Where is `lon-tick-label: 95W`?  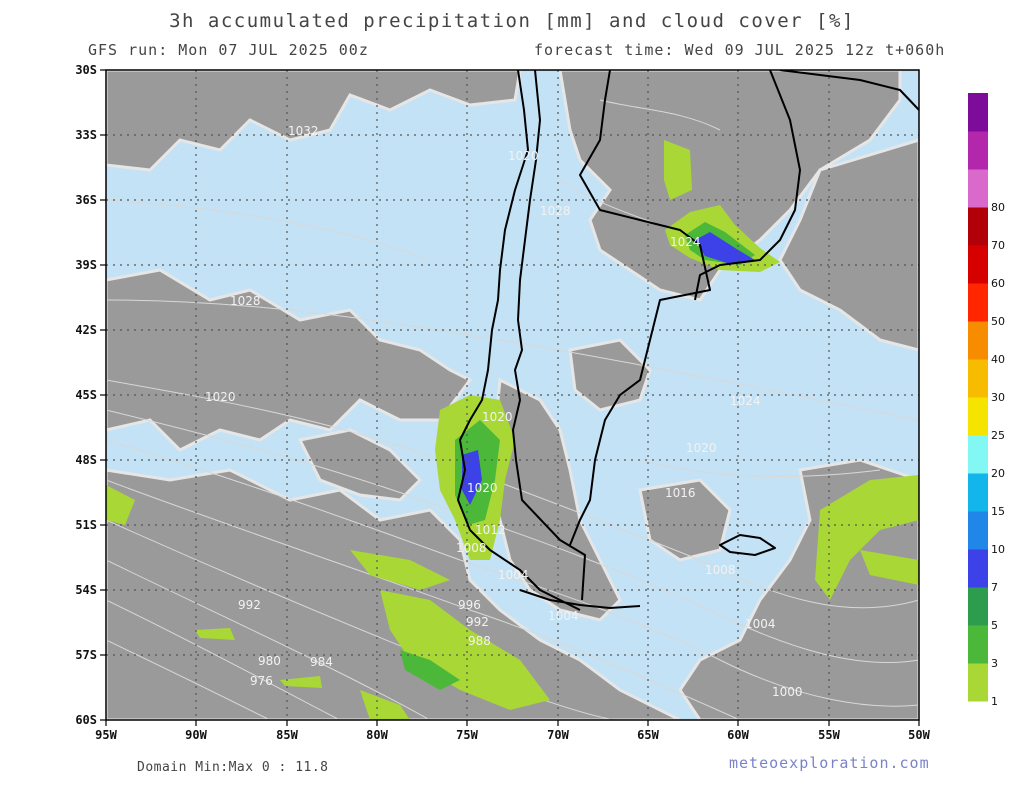
lon-tick-label: 95W is located at coordinates (106, 735).